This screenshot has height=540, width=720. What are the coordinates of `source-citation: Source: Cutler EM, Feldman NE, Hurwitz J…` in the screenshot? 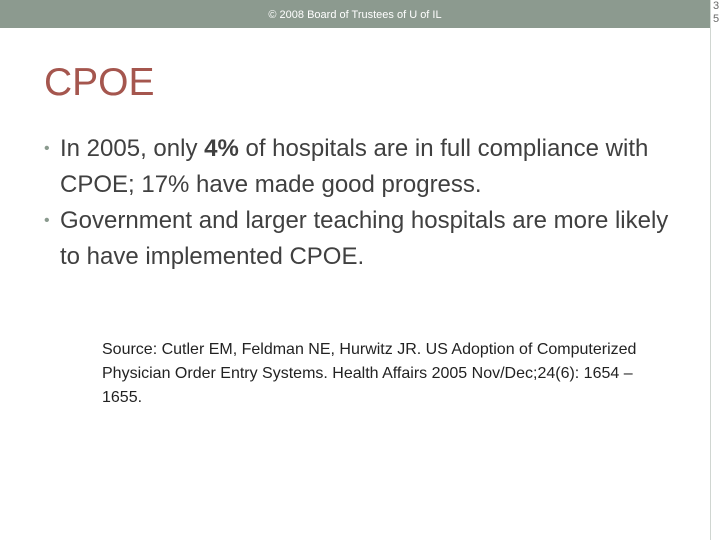 It's located at (369, 373).